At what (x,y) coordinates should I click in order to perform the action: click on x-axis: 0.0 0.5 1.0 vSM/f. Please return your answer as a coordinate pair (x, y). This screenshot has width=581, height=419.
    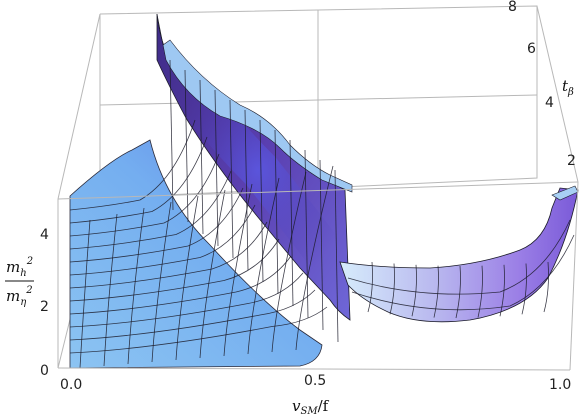
    Looking at the image, I should click on (315, 395).